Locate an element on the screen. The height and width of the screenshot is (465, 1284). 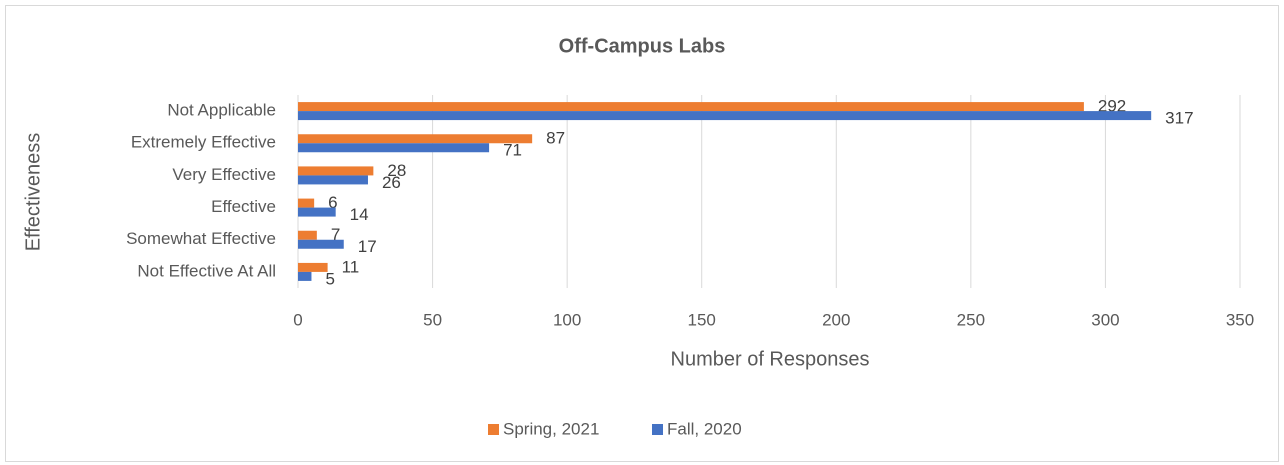
data-label: 6 is located at coordinates (332, 202).